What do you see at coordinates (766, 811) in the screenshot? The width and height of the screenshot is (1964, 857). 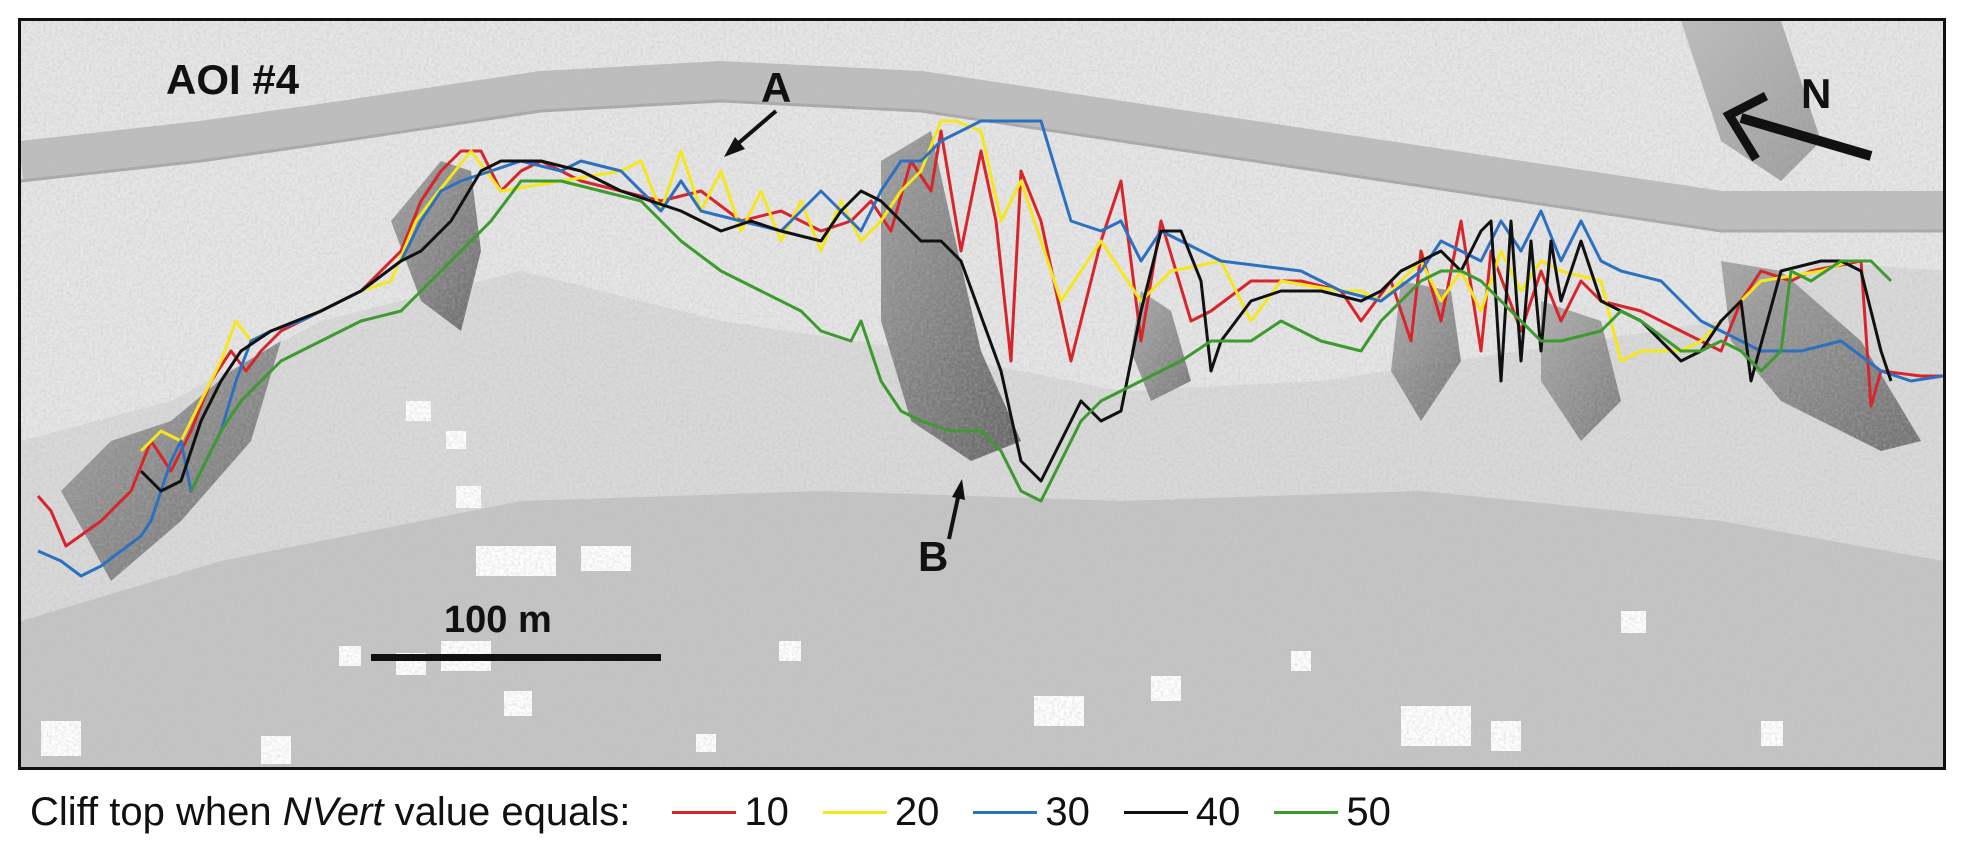 I see `legend-label: 10` at bounding box center [766, 811].